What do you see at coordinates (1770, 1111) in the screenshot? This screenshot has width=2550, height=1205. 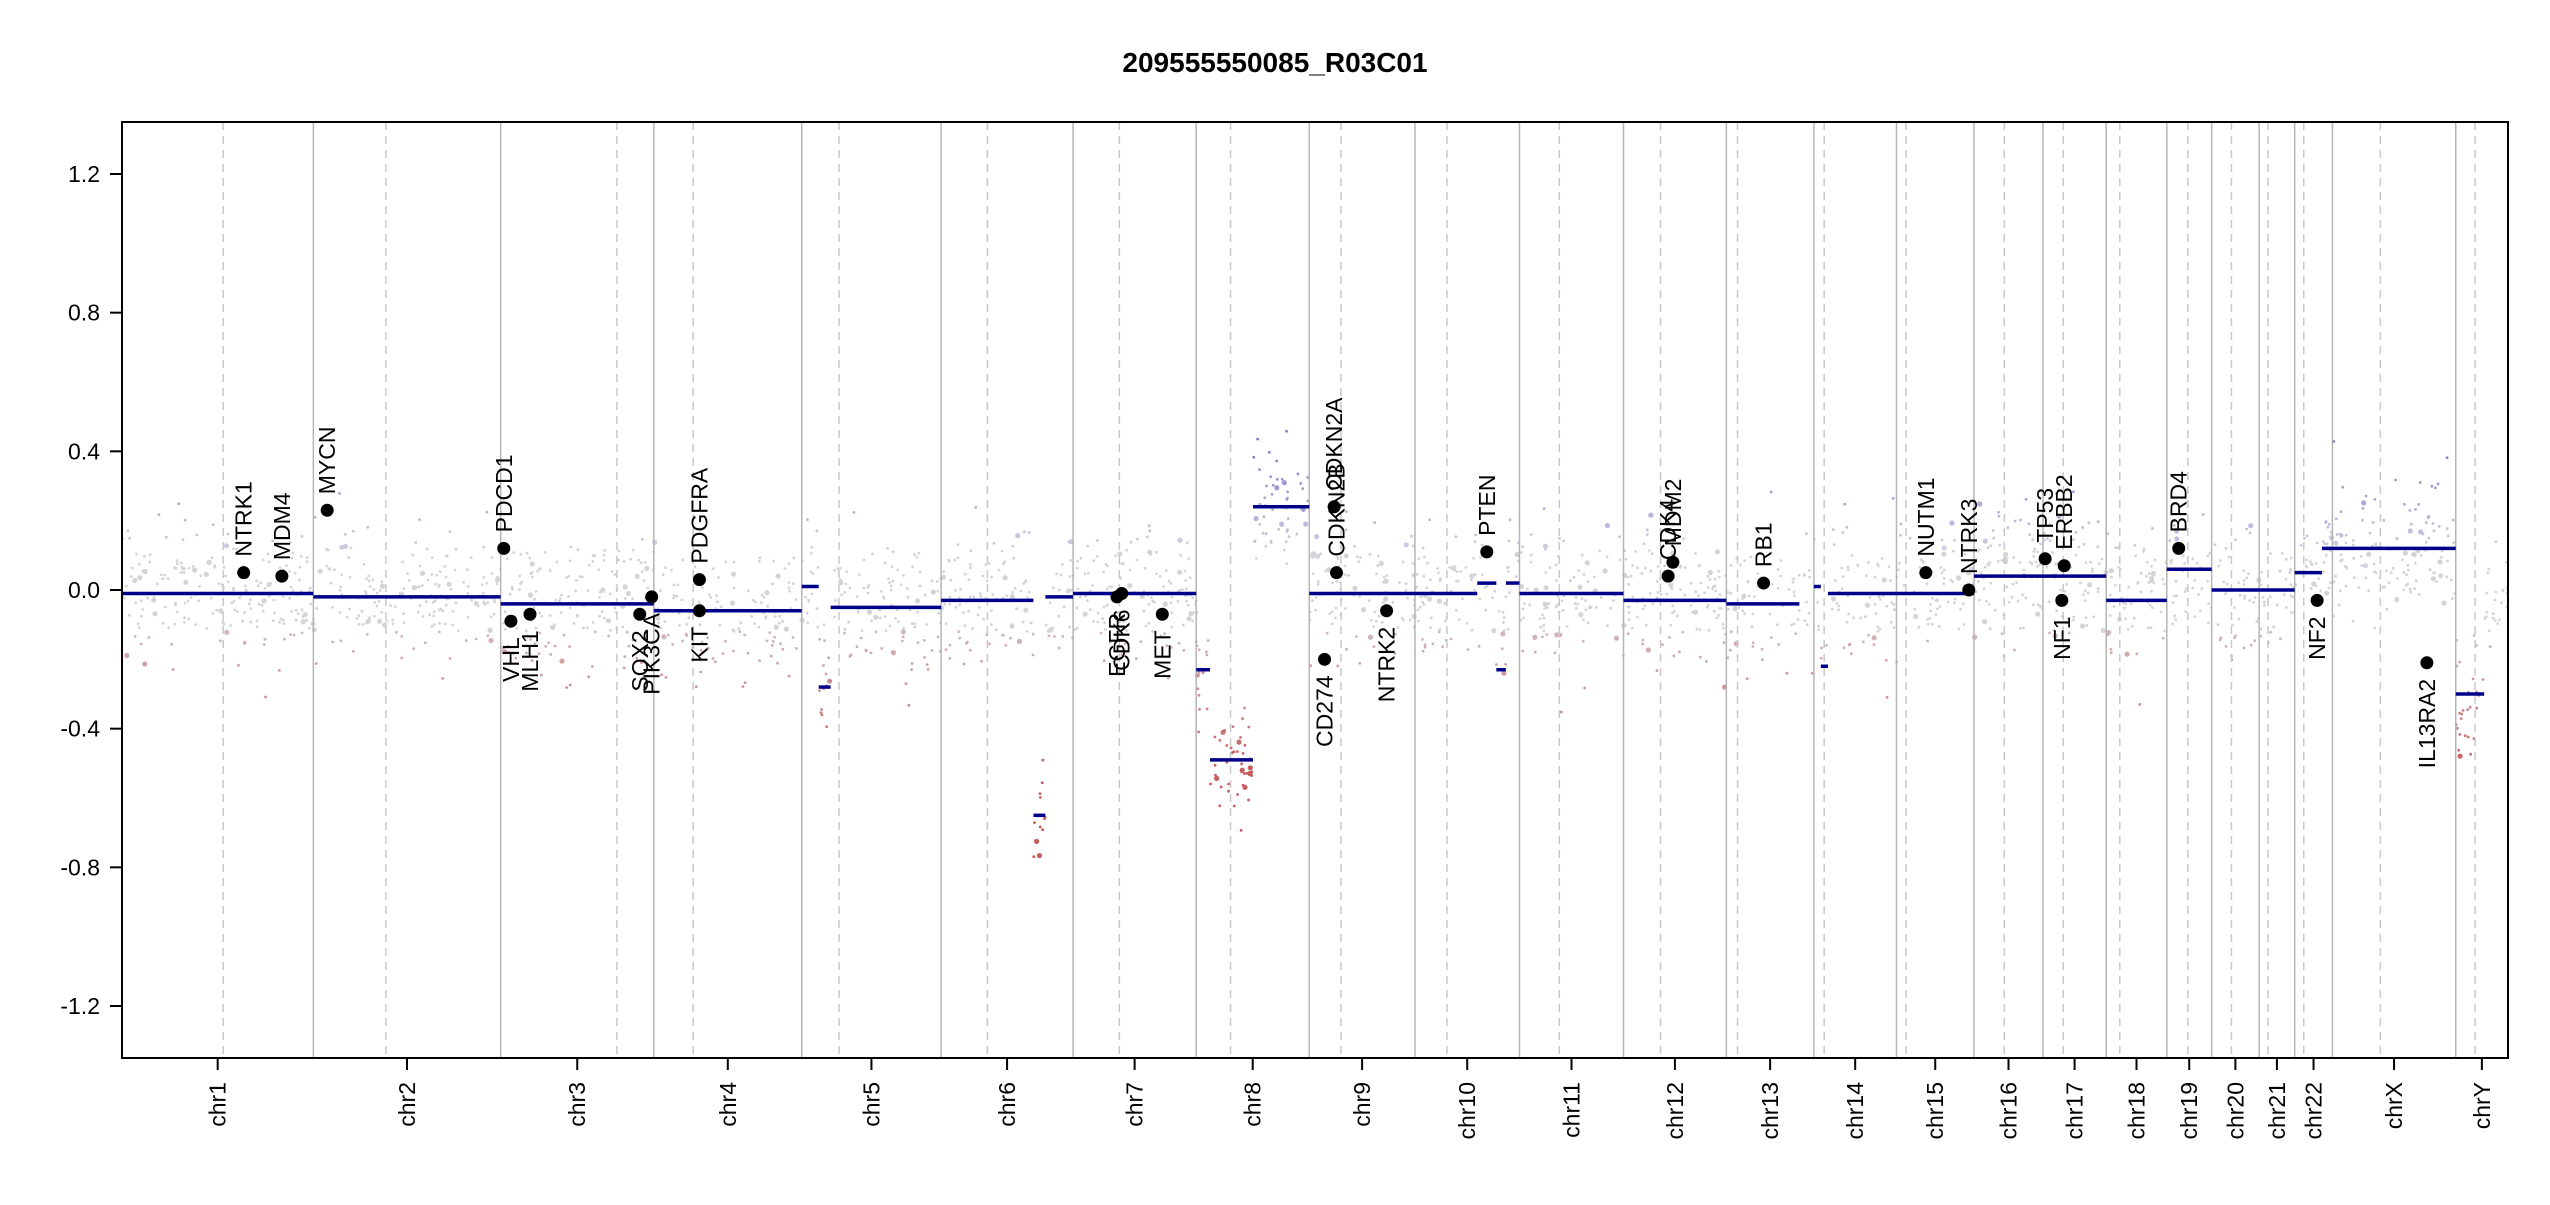 I see `x-tick-label-chr13: chr13` at bounding box center [1770, 1111].